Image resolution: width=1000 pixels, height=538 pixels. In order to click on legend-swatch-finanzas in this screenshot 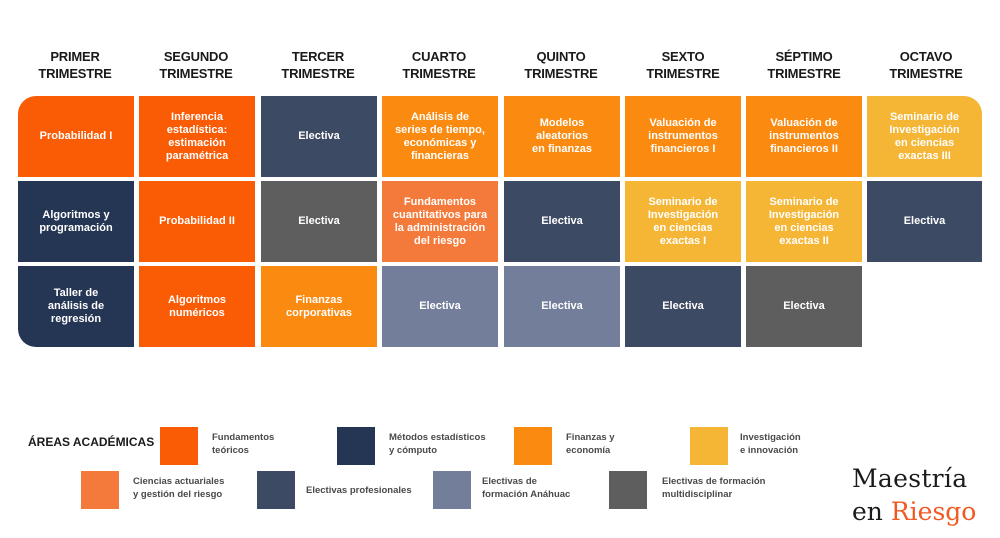, I will do `click(533, 446)`.